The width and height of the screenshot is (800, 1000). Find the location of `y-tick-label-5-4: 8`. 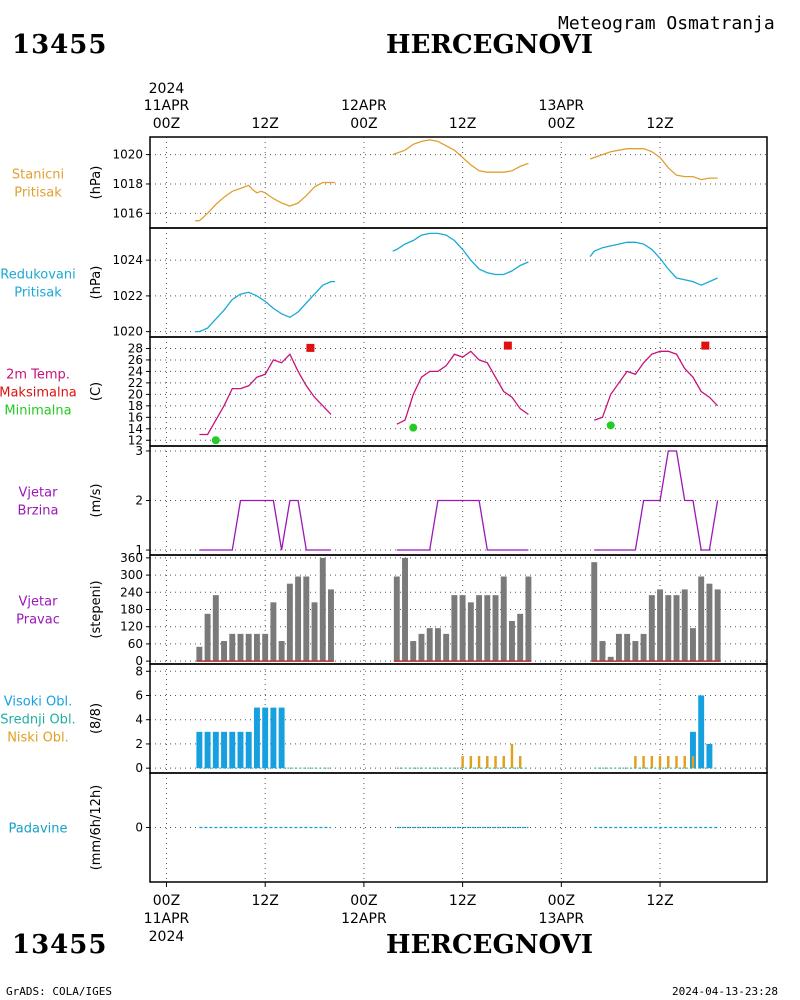

y-tick-label-5-4: 8 is located at coordinates (139, 671).